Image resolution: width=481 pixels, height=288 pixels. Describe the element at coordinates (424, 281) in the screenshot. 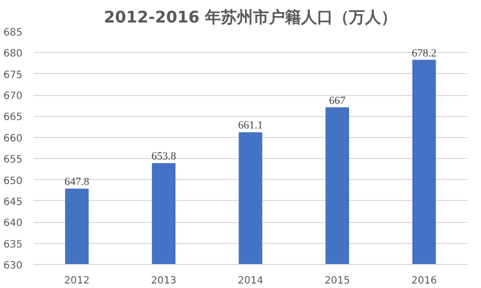

I see `x-tick-label: 2016` at that location.